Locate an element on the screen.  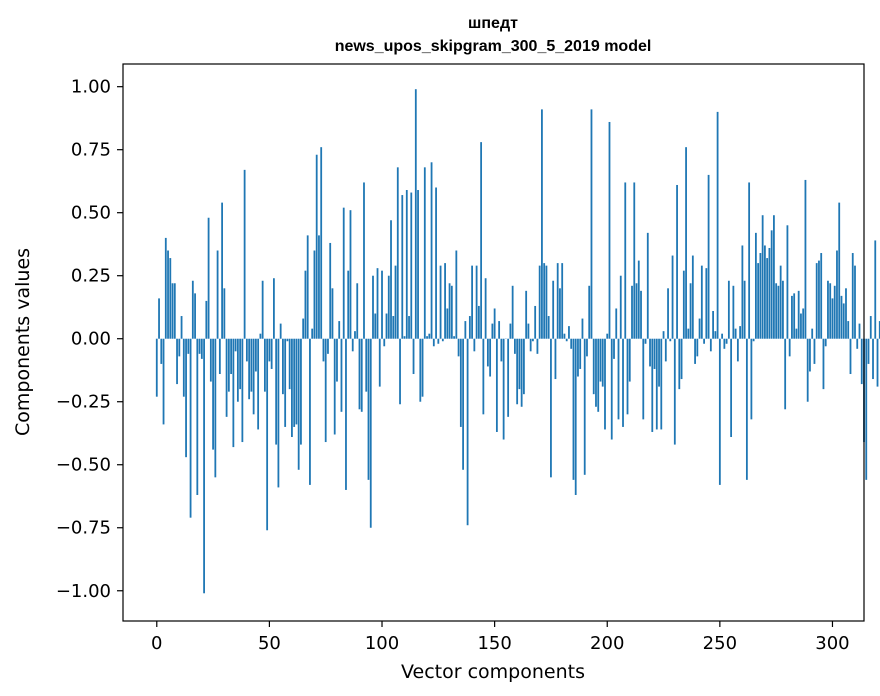
y-tick-label: −0.50 is located at coordinates (83, 465).